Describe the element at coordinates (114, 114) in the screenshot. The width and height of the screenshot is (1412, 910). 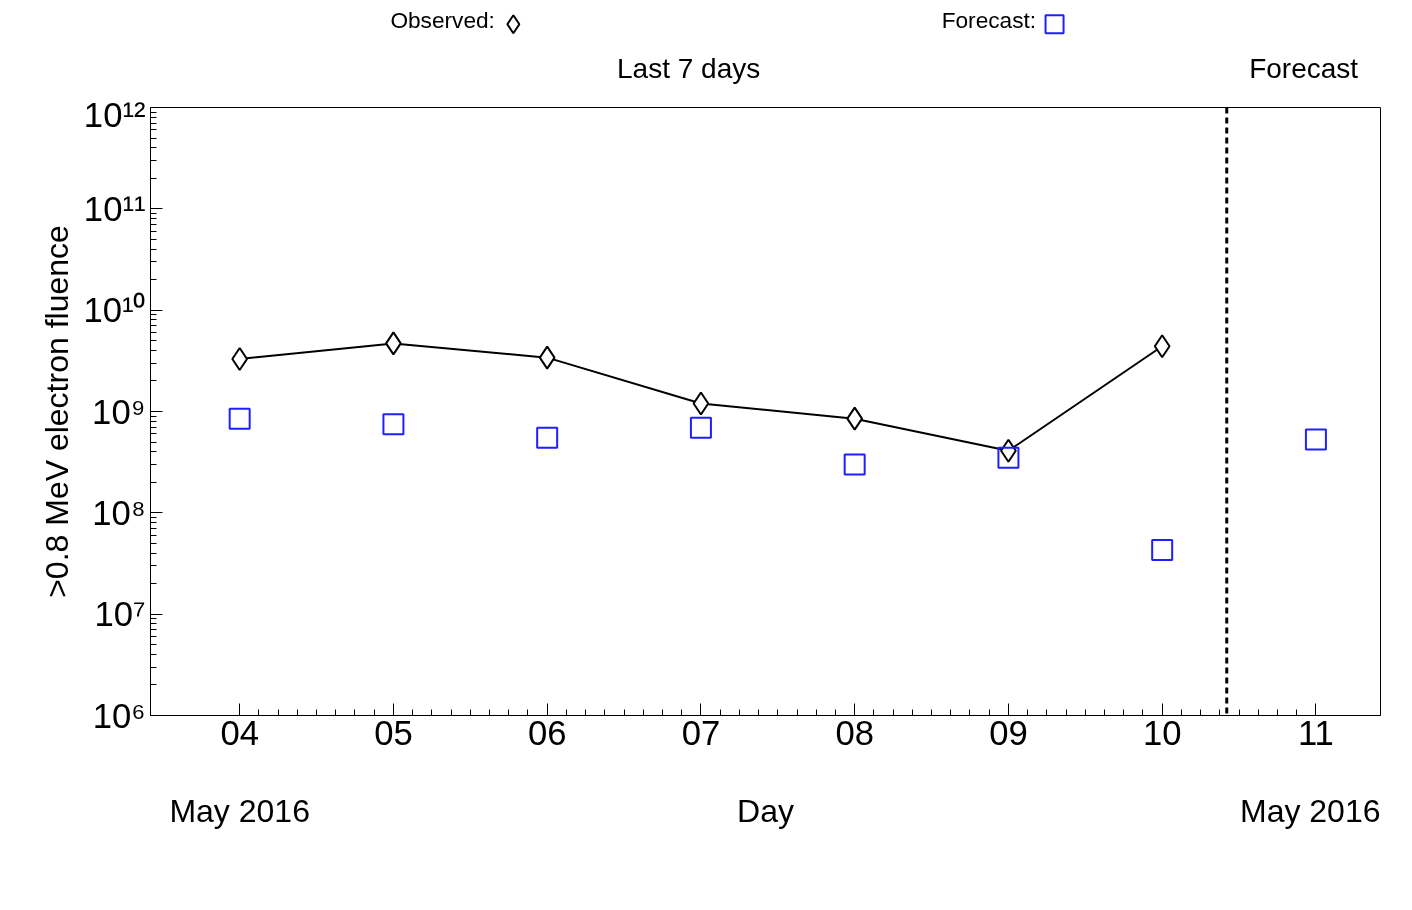
I see `y-tick-label: 10¹²` at that location.